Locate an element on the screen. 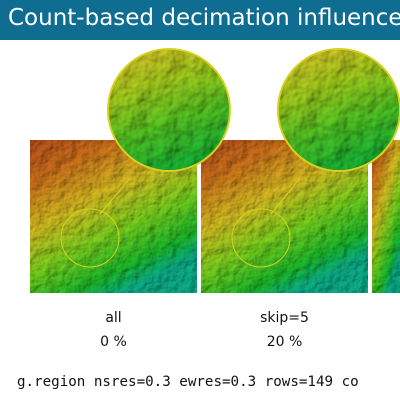 The width and height of the screenshot is (400, 400). command-line: g.region nsres=0.3 ewres=0.3 rows=149 co is located at coordinates (188, 382).